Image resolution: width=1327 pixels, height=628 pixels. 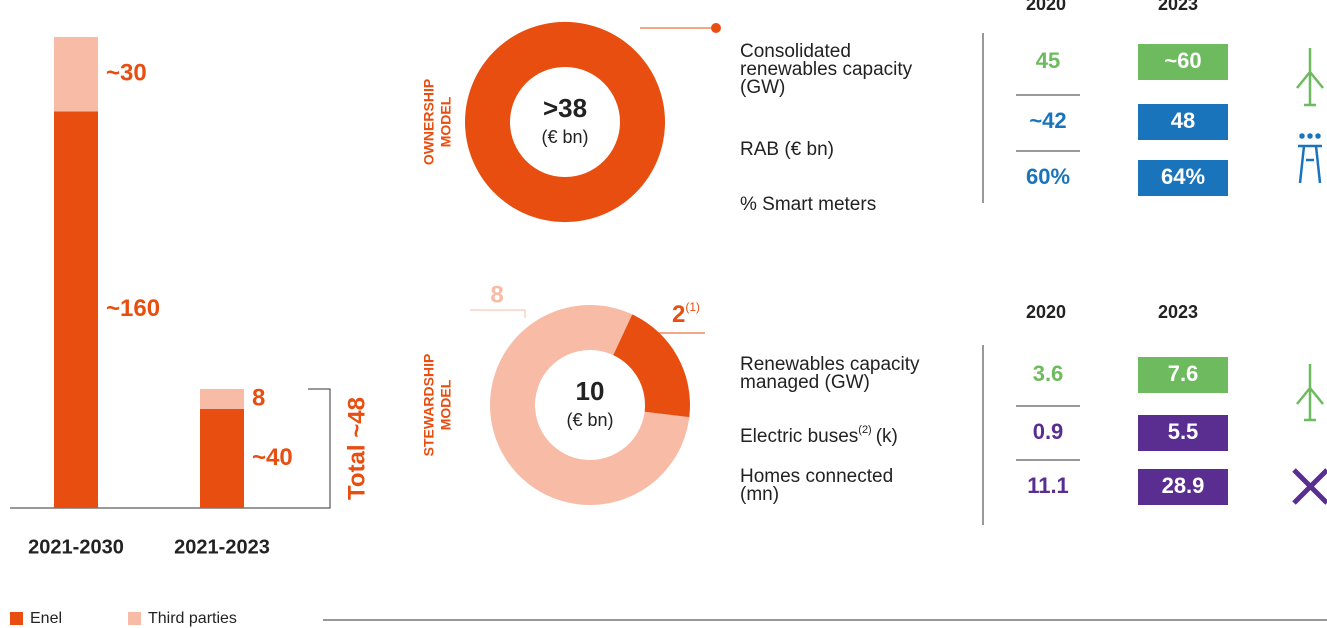 What do you see at coordinates (319, 448) in the screenshot?
I see `total-bracket` at bounding box center [319, 448].